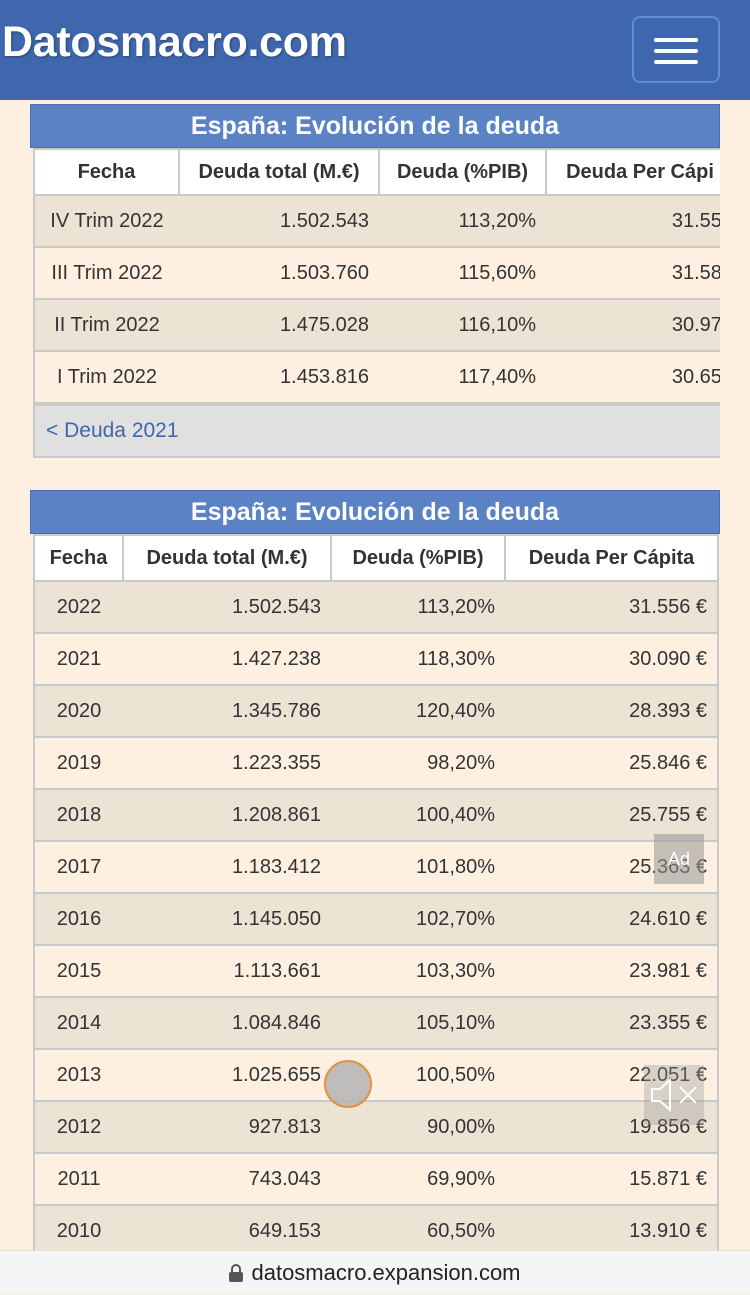 The height and width of the screenshot is (1295, 750). What do you see at coordinates (376, 815) in the screenshot?
I see `table-row: 2018 1.208.861 100,40% 25.755 €` at bounding box center [376, 815].